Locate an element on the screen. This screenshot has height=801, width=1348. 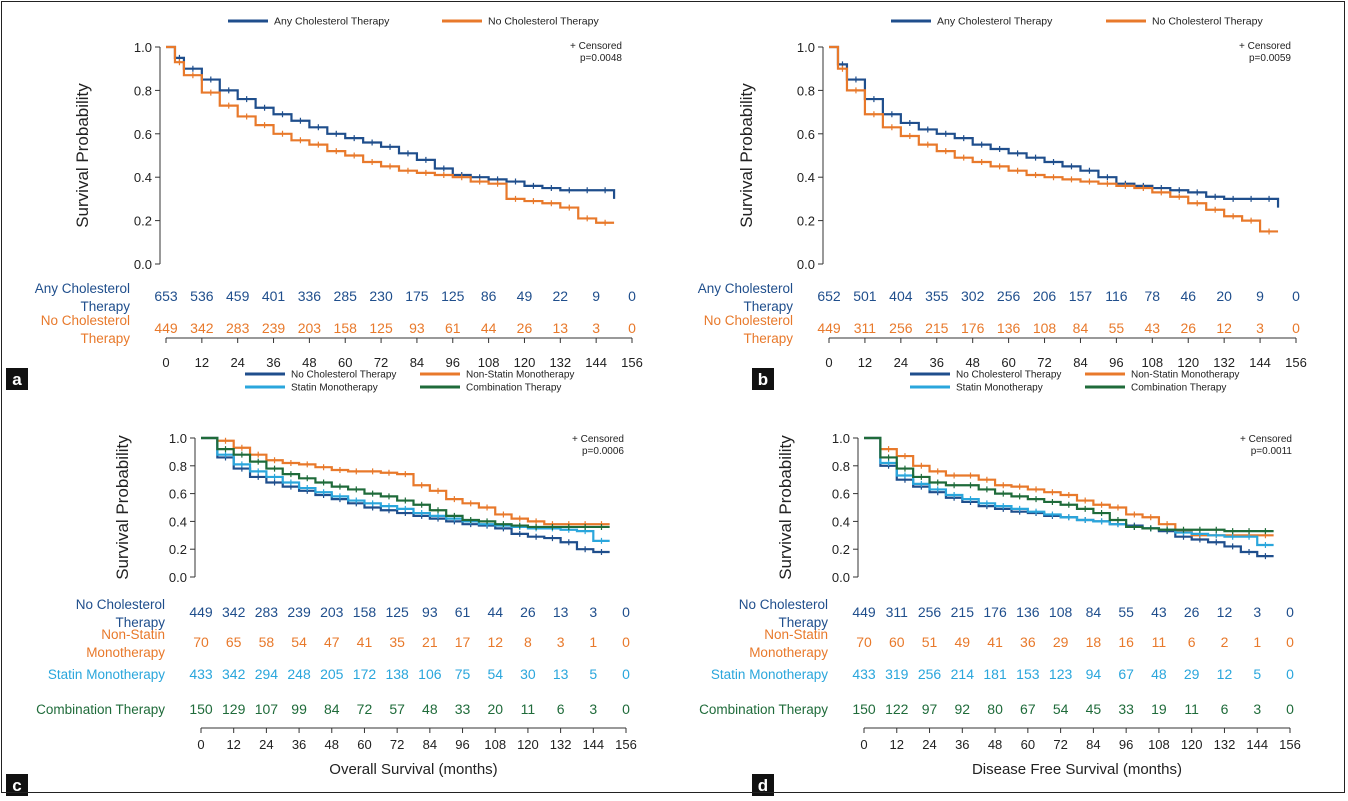
risk-value: 16 is located at coordinates (1126, 642).